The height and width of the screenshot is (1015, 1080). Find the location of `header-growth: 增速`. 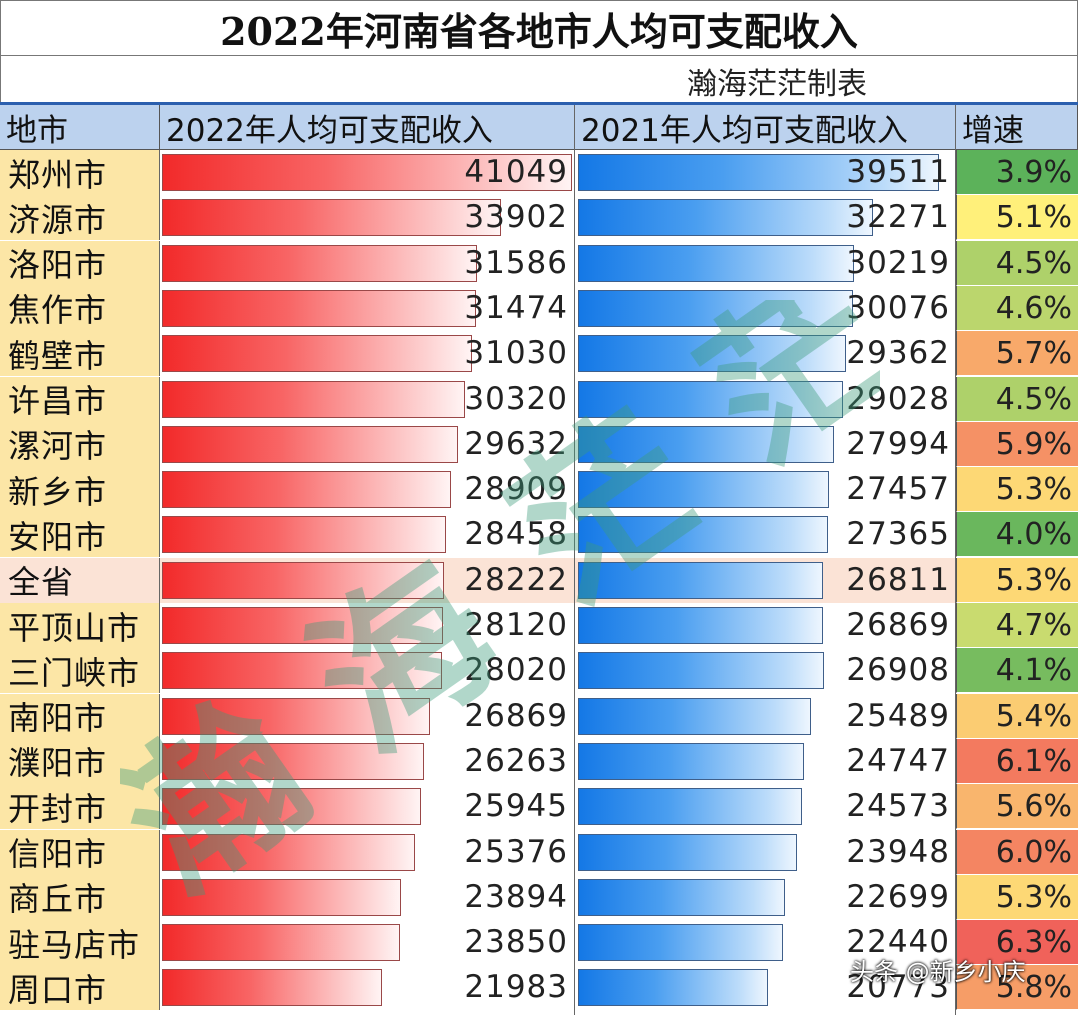

header-growth: 增速 is located at coordinates (1017, 127).